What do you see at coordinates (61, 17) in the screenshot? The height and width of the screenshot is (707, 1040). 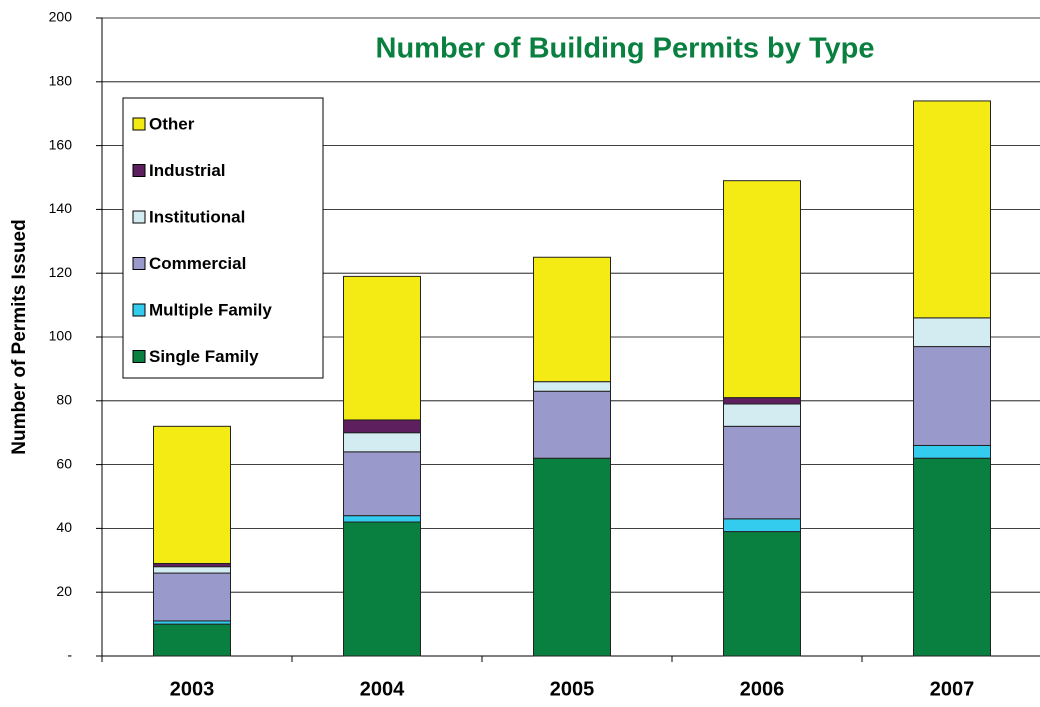 I see `y-tick-label: 200` at bounding box center [61, 17].